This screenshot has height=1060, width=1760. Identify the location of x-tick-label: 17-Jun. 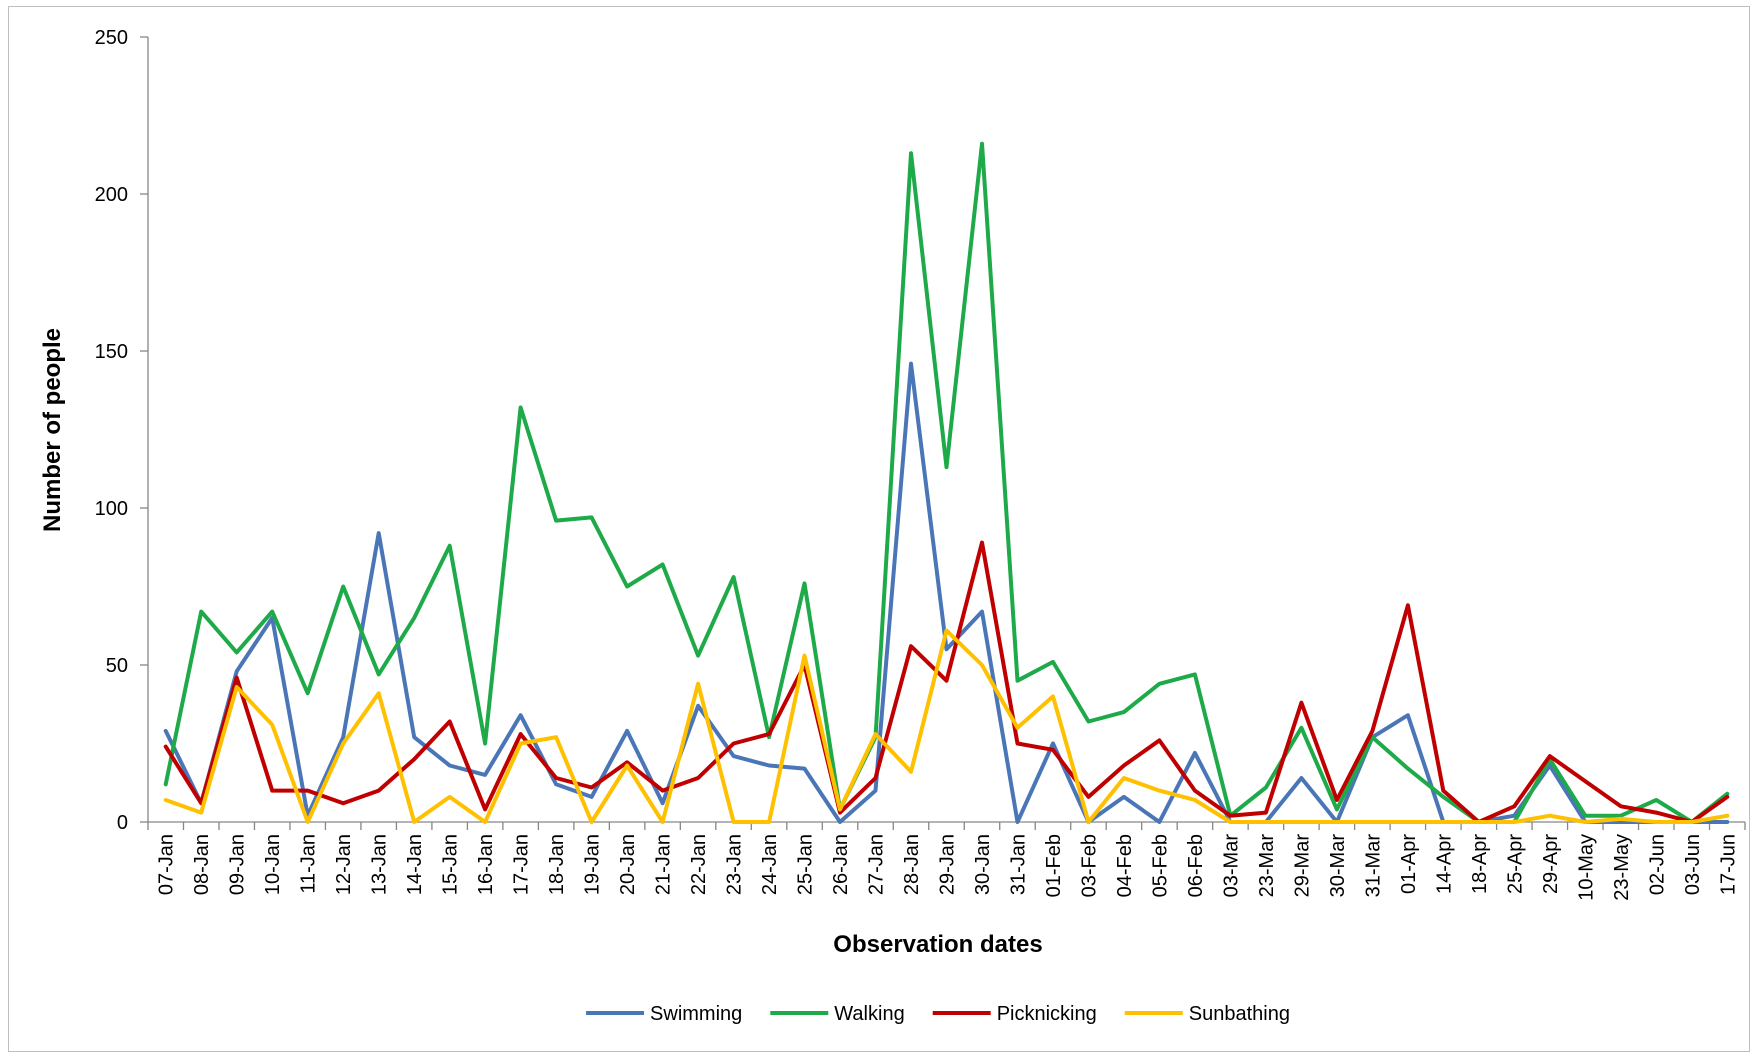
(1728, 864).